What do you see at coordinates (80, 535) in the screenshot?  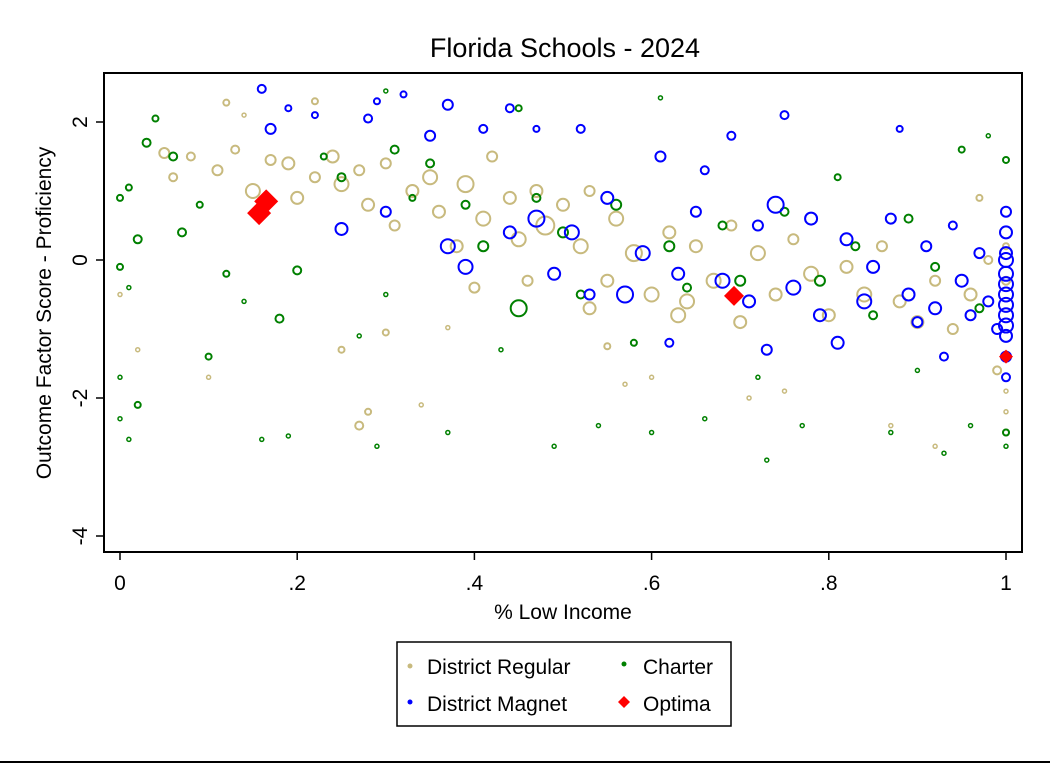 I see `y-tick-label: -4` at bounding box center [80, 535].